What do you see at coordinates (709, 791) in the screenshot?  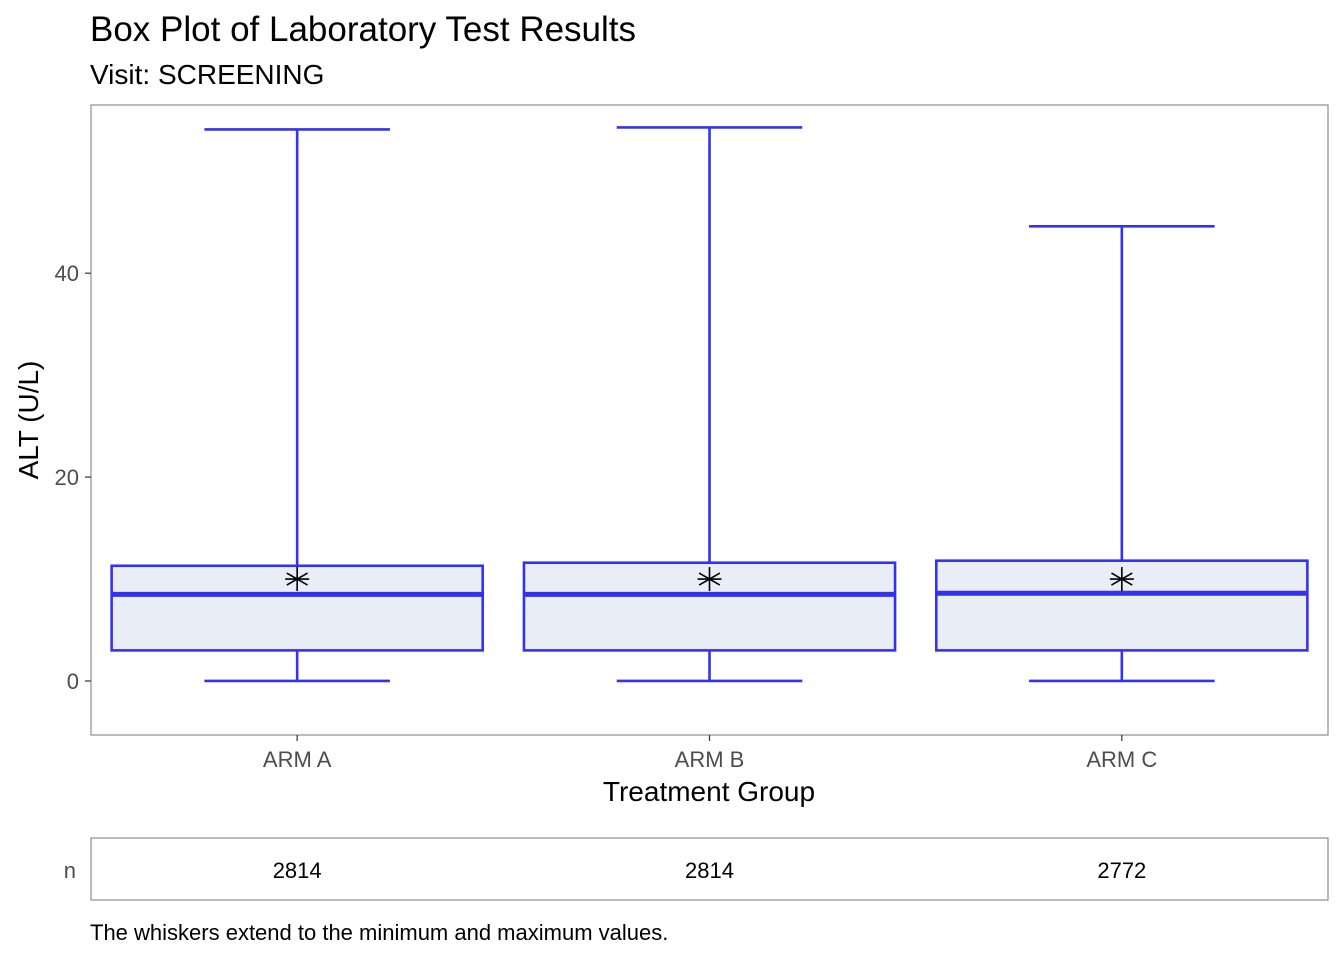 I see `x-axis-title: Treatment Group` at bounding box center [709, 791].